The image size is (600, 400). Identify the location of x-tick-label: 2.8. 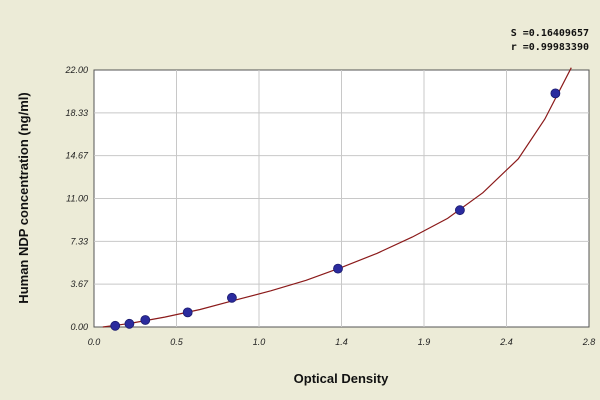
(589, 342).